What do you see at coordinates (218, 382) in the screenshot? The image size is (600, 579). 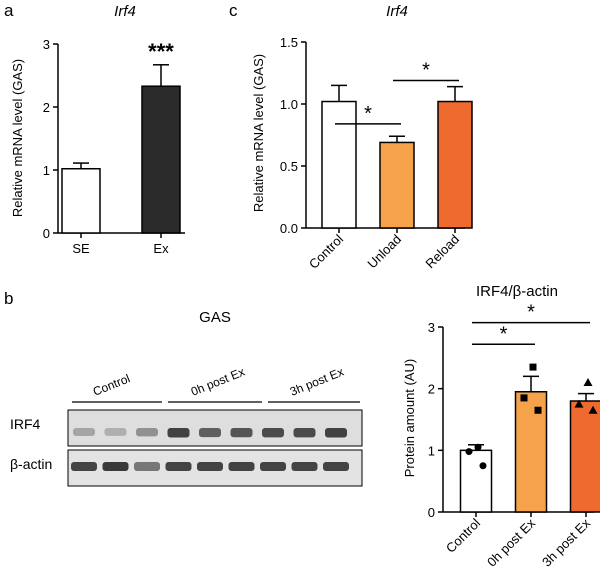 I see `blot-group-label-1: 0h post Ex` at bounding box center [218, 382].